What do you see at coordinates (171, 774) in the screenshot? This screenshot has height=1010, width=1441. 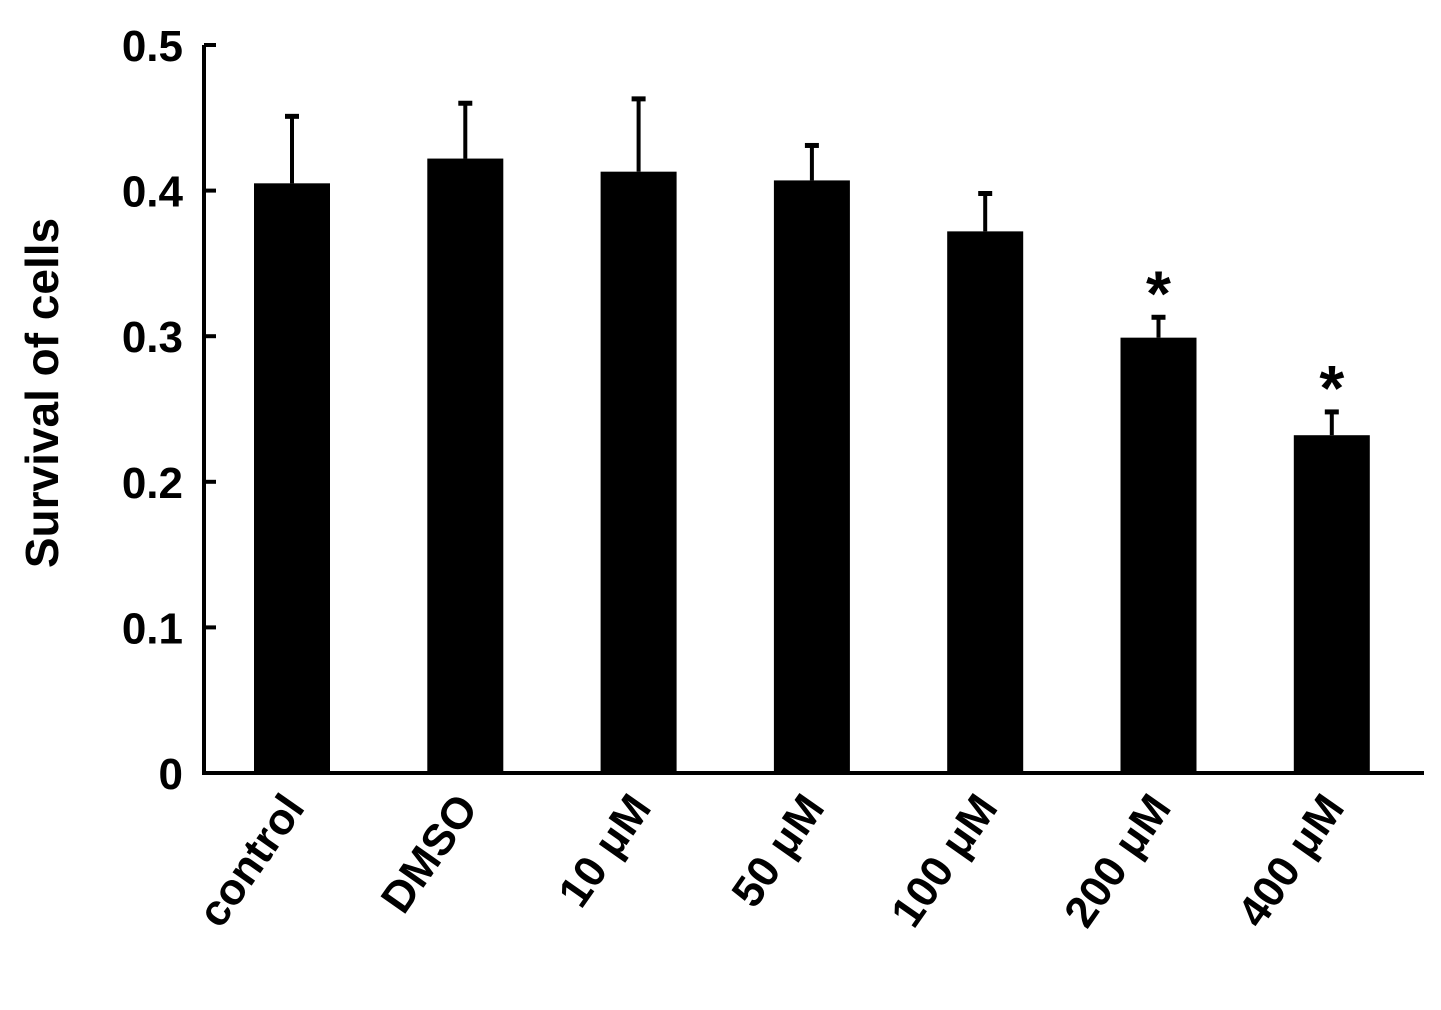 I see `y-tick-label: 0` at bounding box center [171, 774].